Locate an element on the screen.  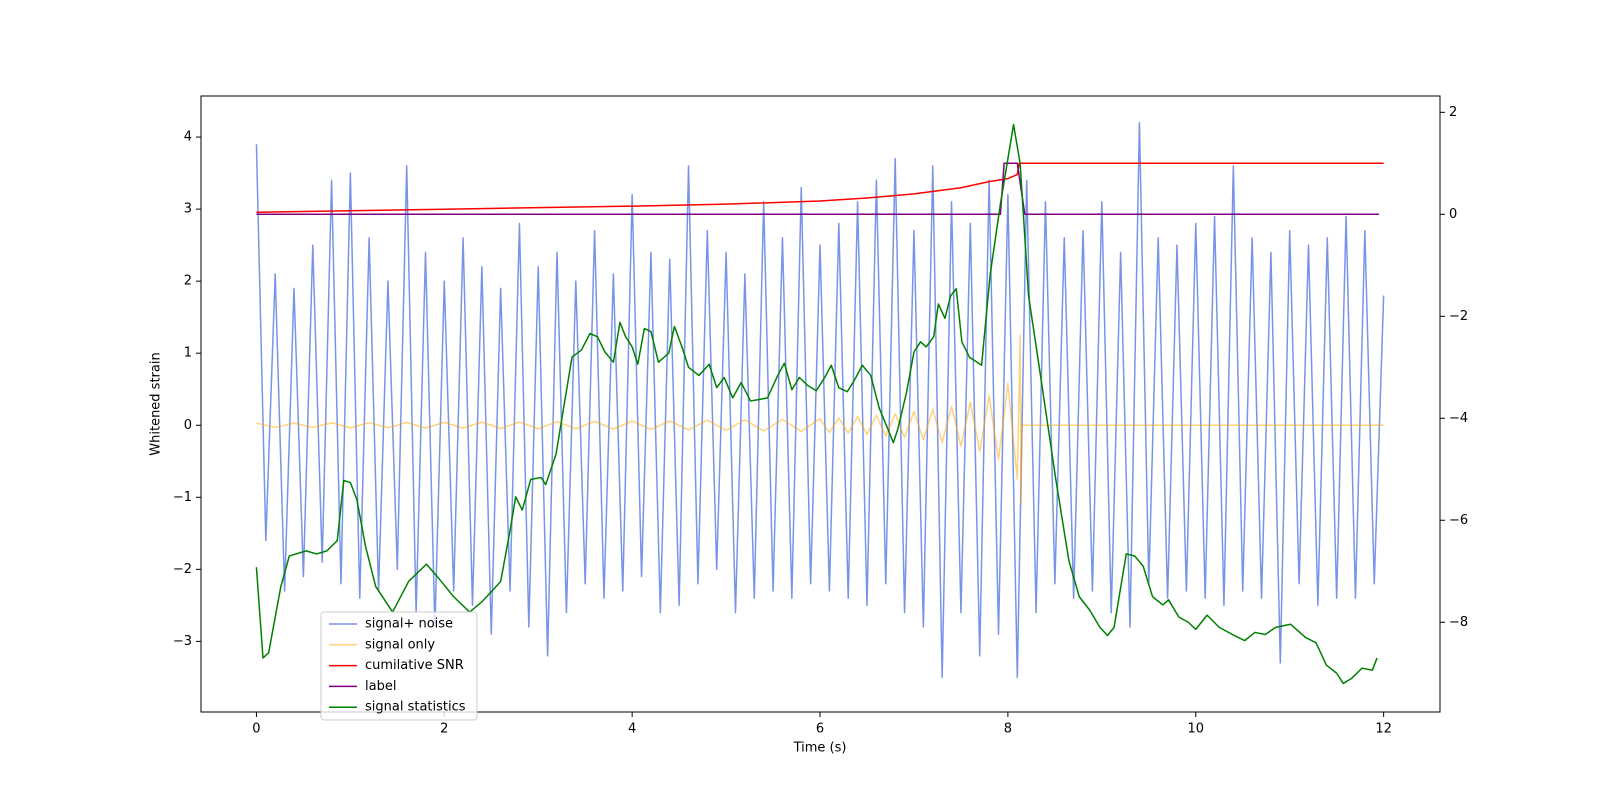
x-tick-label: 0 is located at coordinates (256, 729).